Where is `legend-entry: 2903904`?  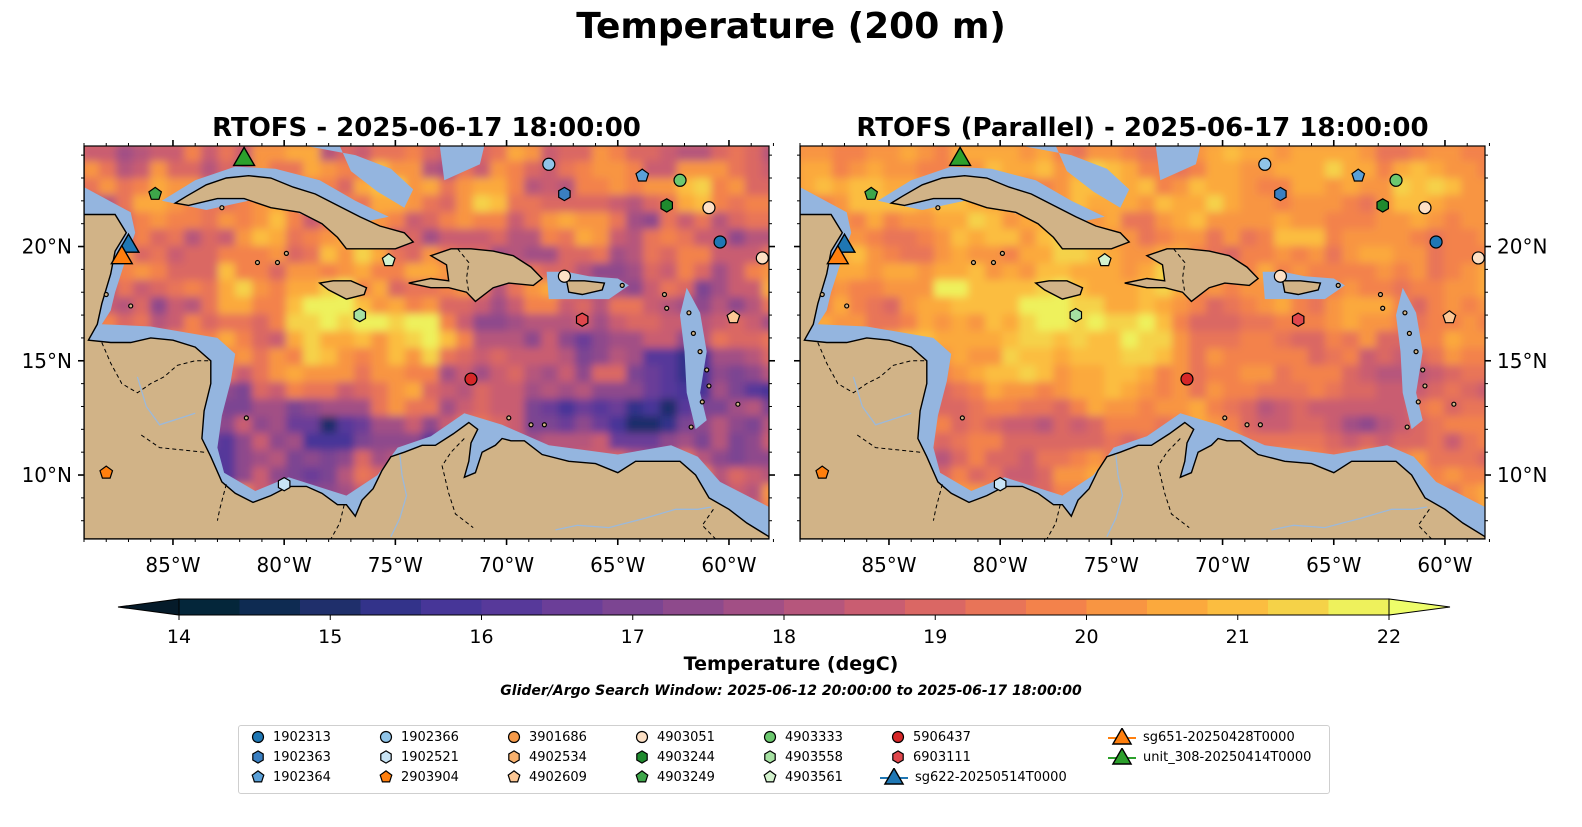 legend-entry: 2903904 is located at coordinates (418, 777).